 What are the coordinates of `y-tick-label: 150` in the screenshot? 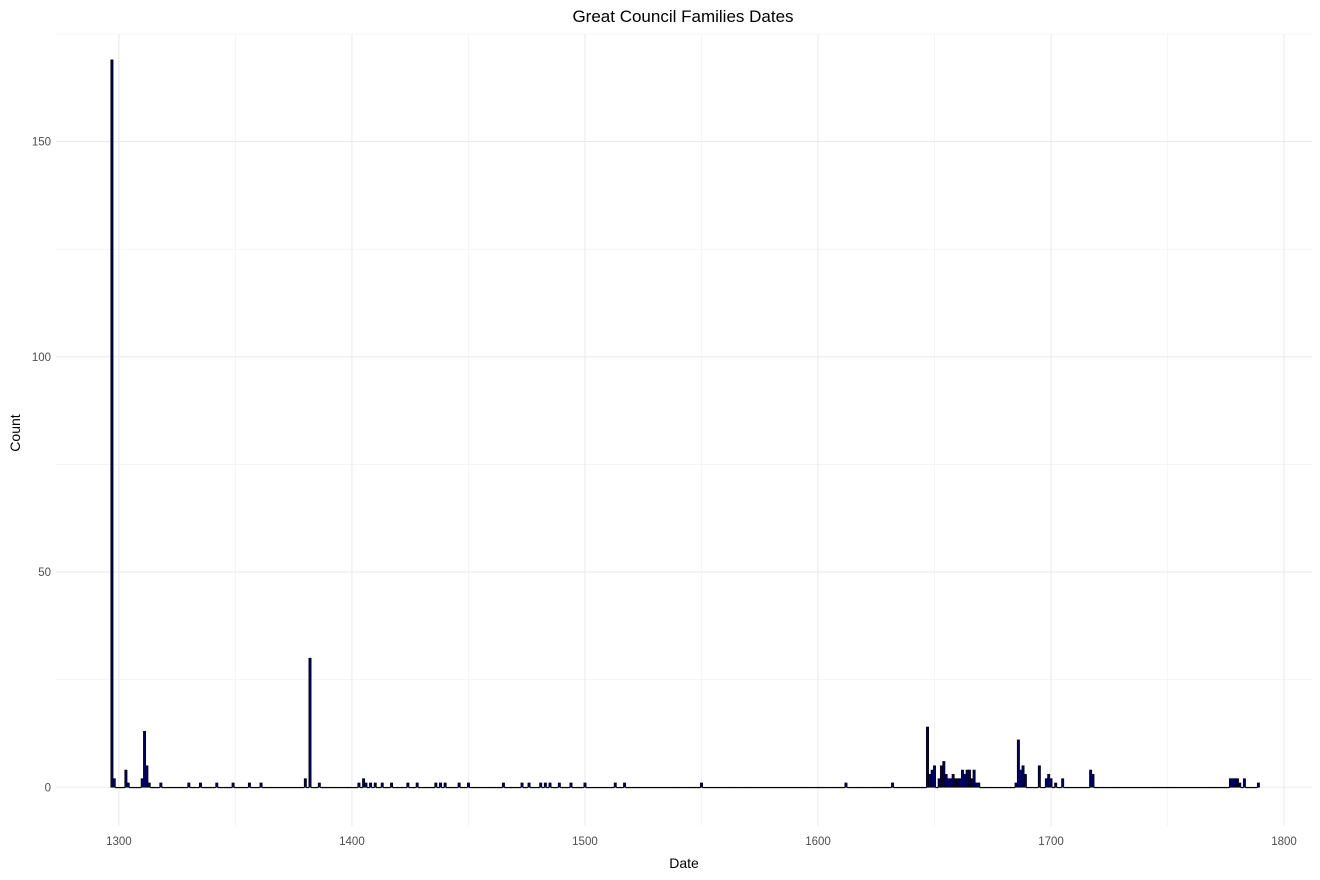 It's located at (41, 143).